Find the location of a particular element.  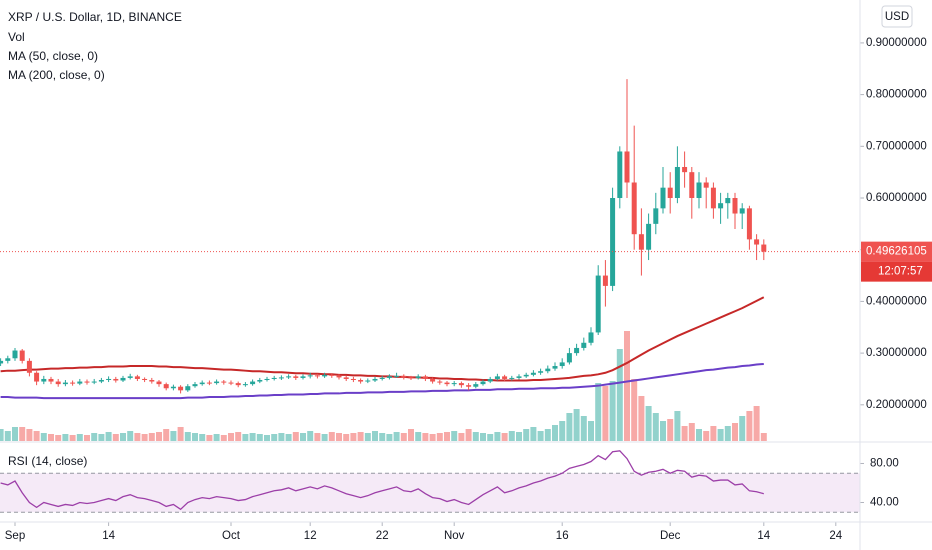

currency-label: USD is located at coordinates (897, 17).